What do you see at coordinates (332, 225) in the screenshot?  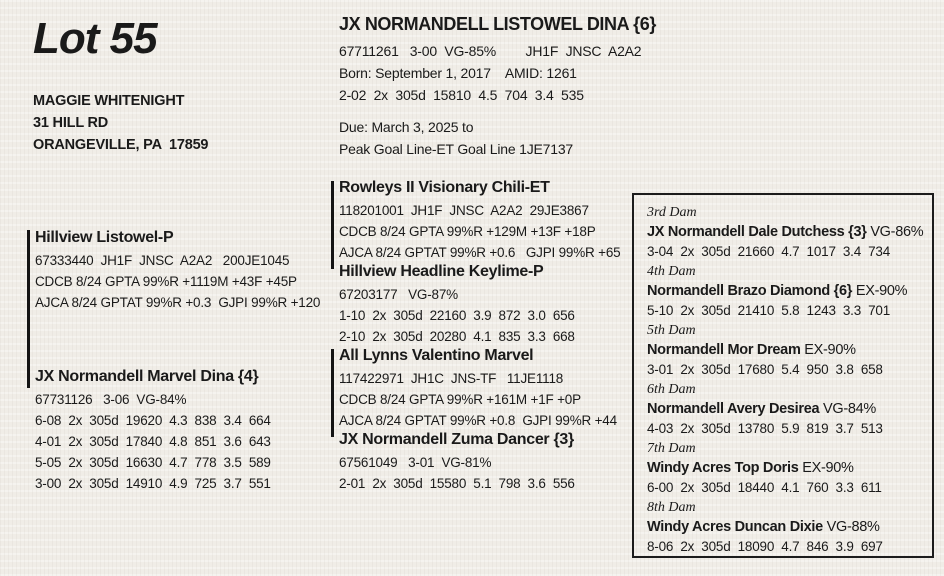 I see `pedigree-bracket-sire-side` at bounding box center [332, 225].